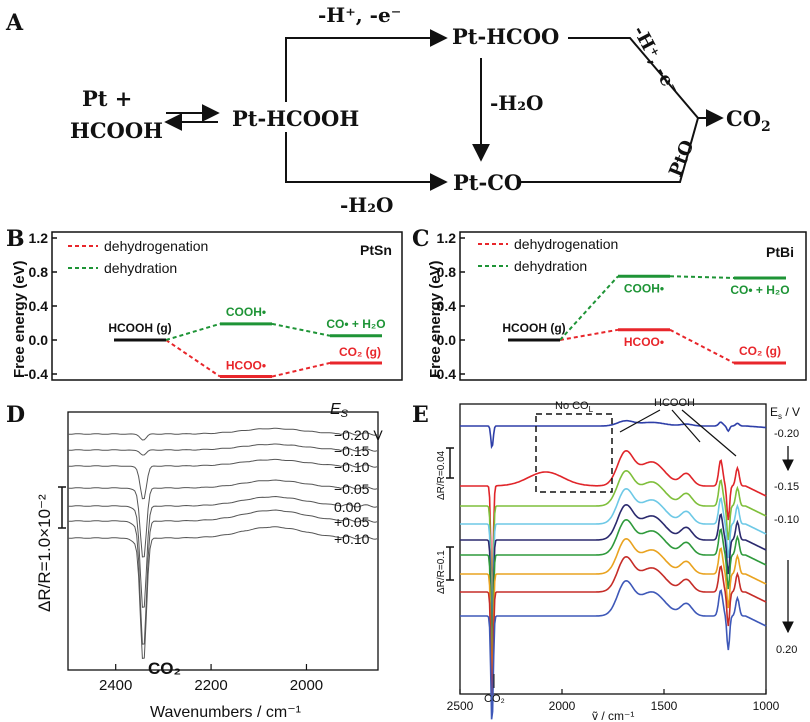 This screenshot has width=810, height=722. What do you see at coordinates (487, 182) in the screenshot?
I see `species-pt-co: Pt-CO` at bounding box center [487, 182].